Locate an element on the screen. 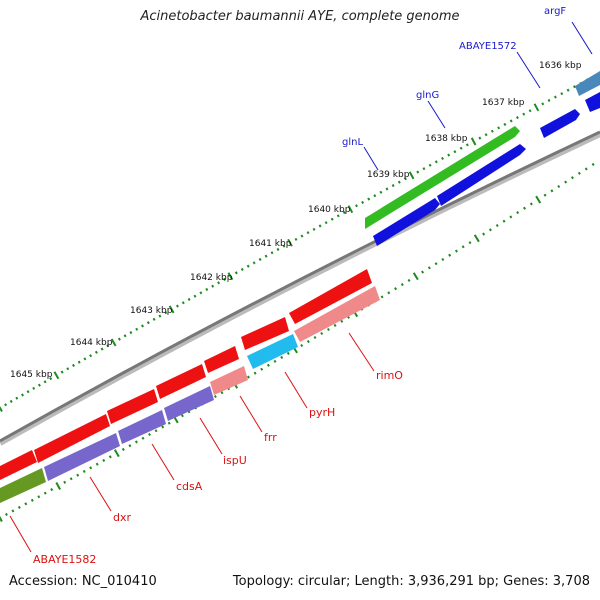 The image size is (600, 600). gene-label: dxr is located at coordinates (122, 517).